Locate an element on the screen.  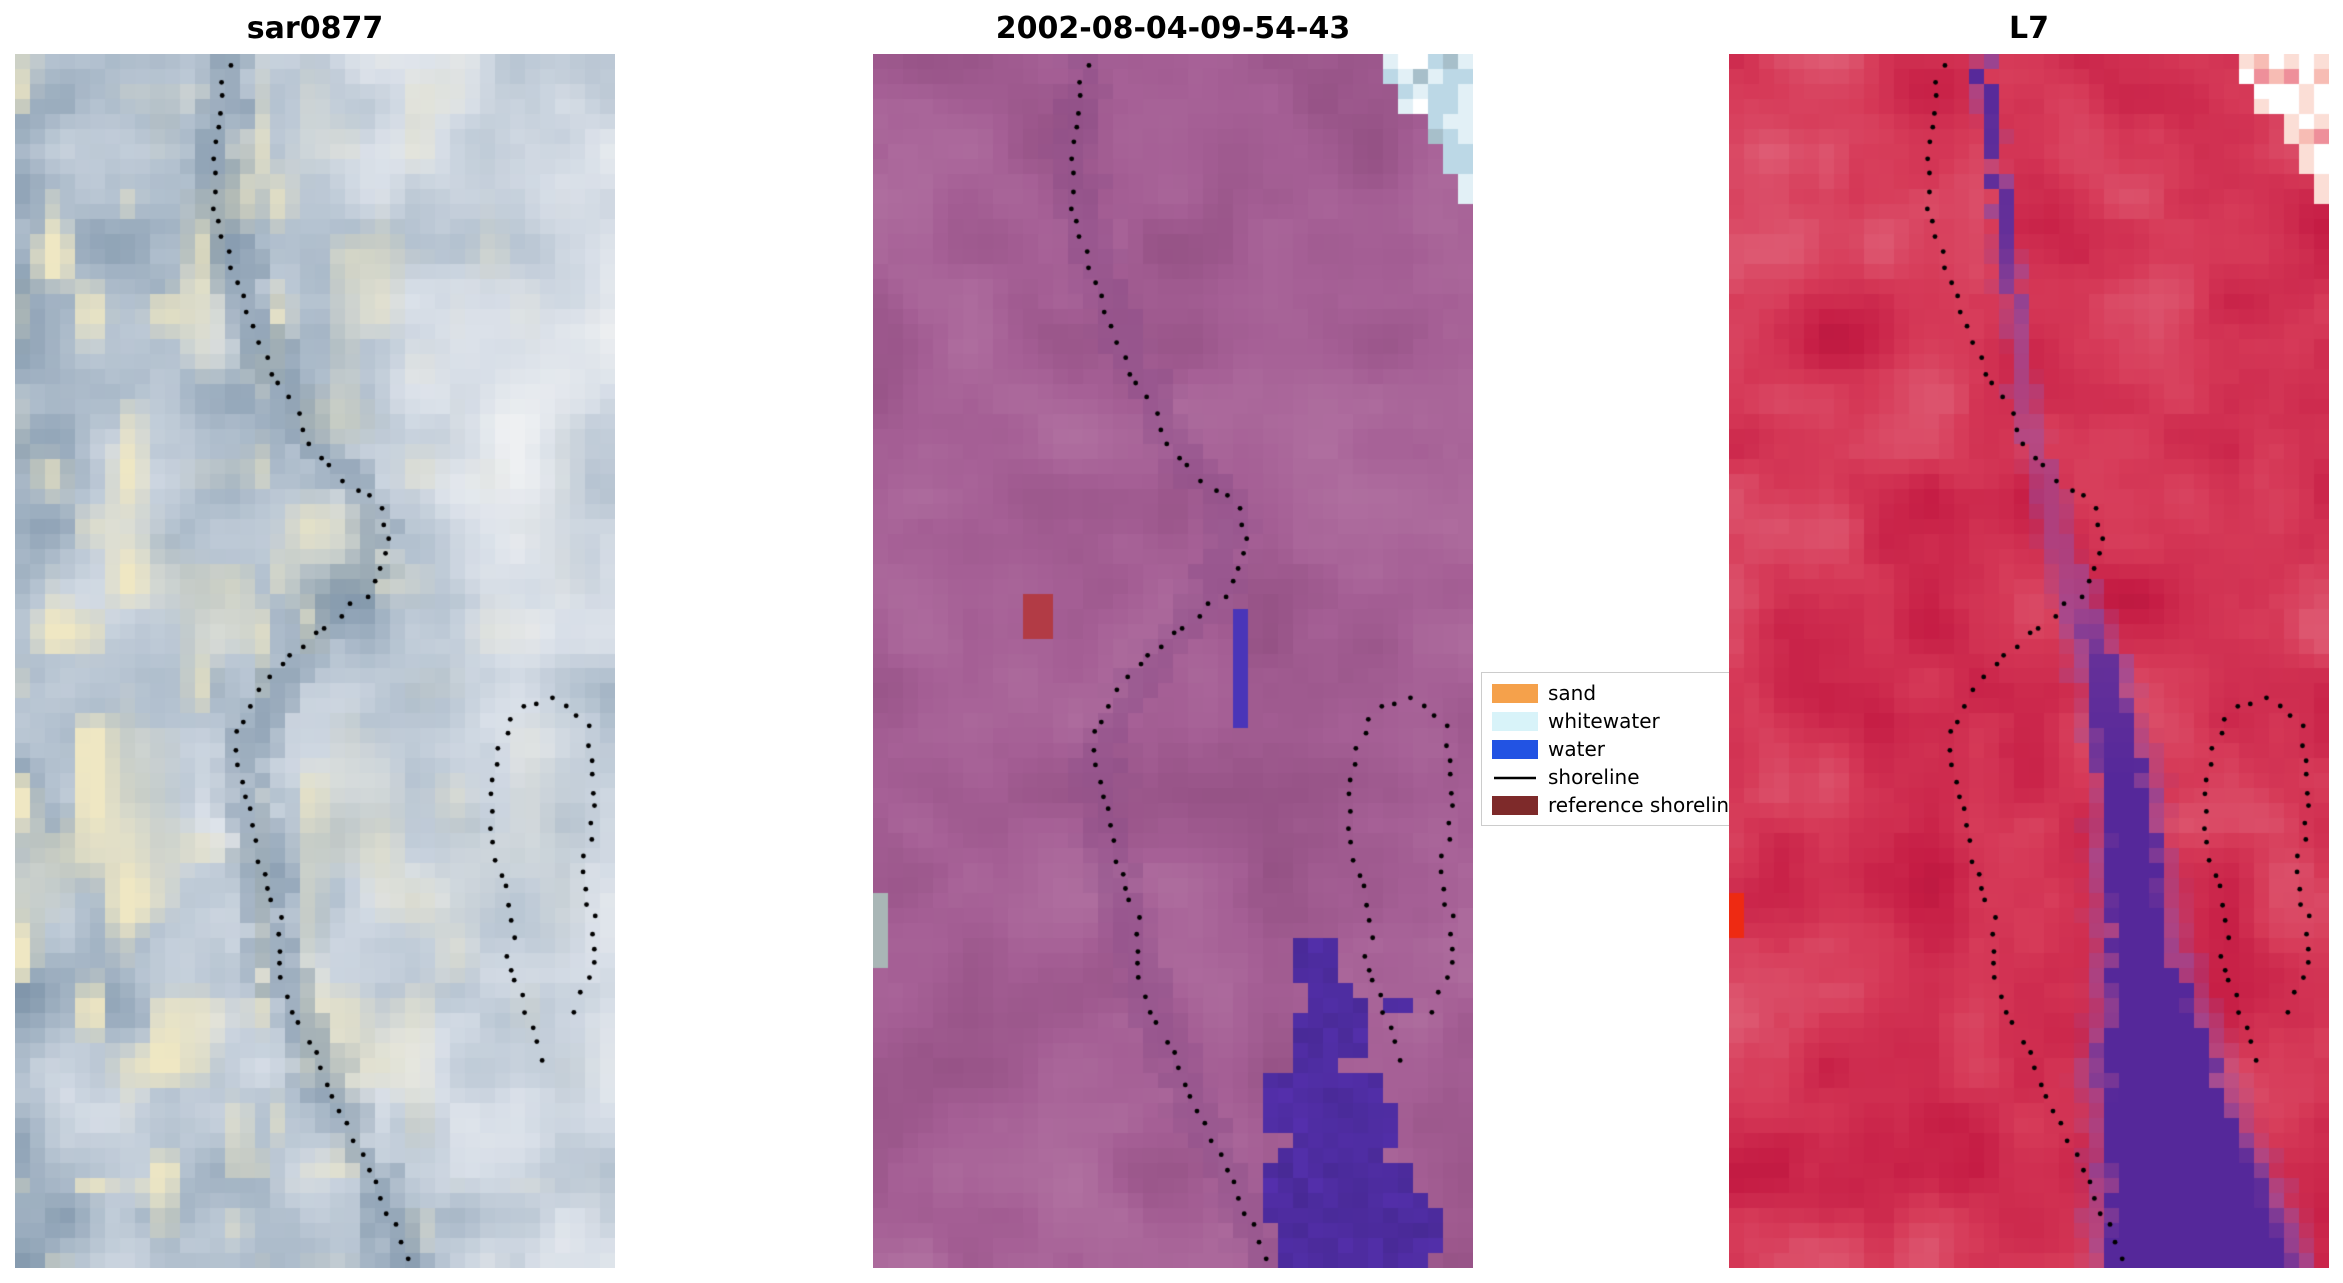
legend-item-reference-shoreline: reference shoreline is located at coordinates (1617, 805).